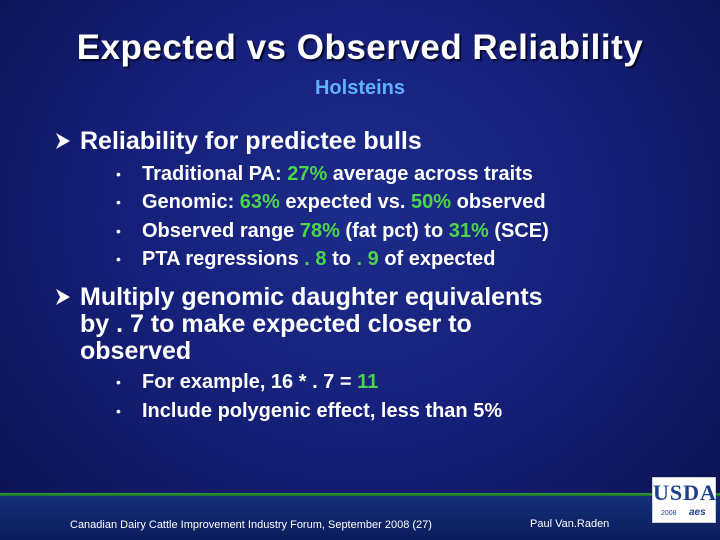 This screenshot has height=540, width=720. Describe the element at coordinates (360, 494) in the screenshot. I see `footer-rule` at that location.